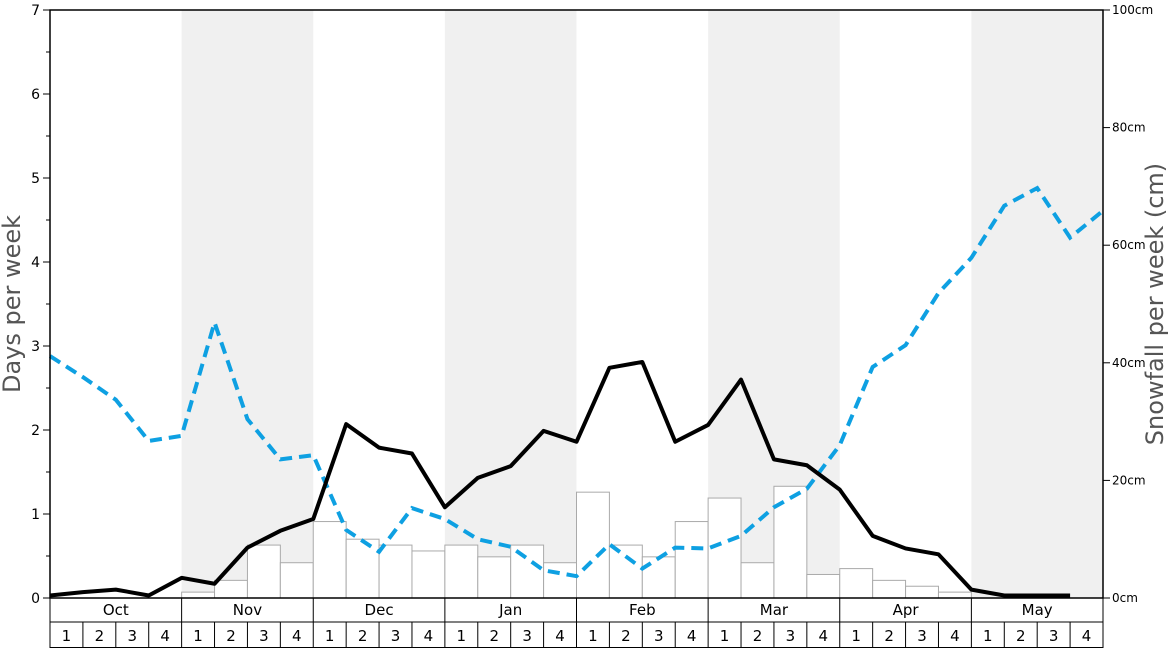 Image resolution: width=1168 pixels, height=648 pixels. Describe the element at coordinates (510, 304) in the screenshot. I see `shade-jan` at that location.